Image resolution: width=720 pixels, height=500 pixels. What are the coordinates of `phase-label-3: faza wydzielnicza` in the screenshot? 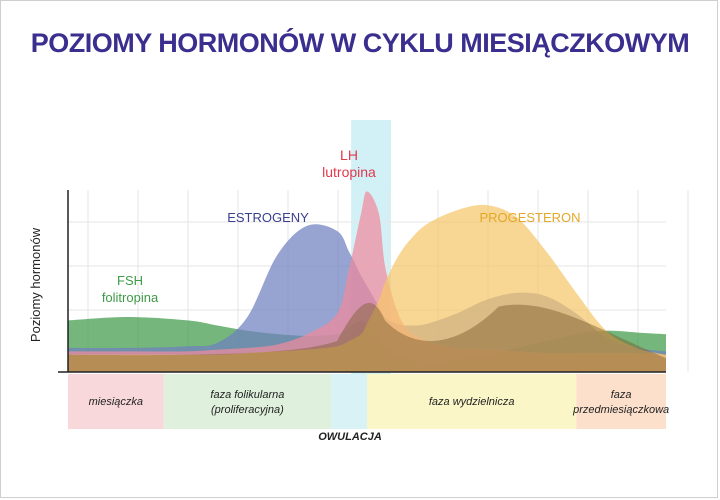 It's located at (472, 402).